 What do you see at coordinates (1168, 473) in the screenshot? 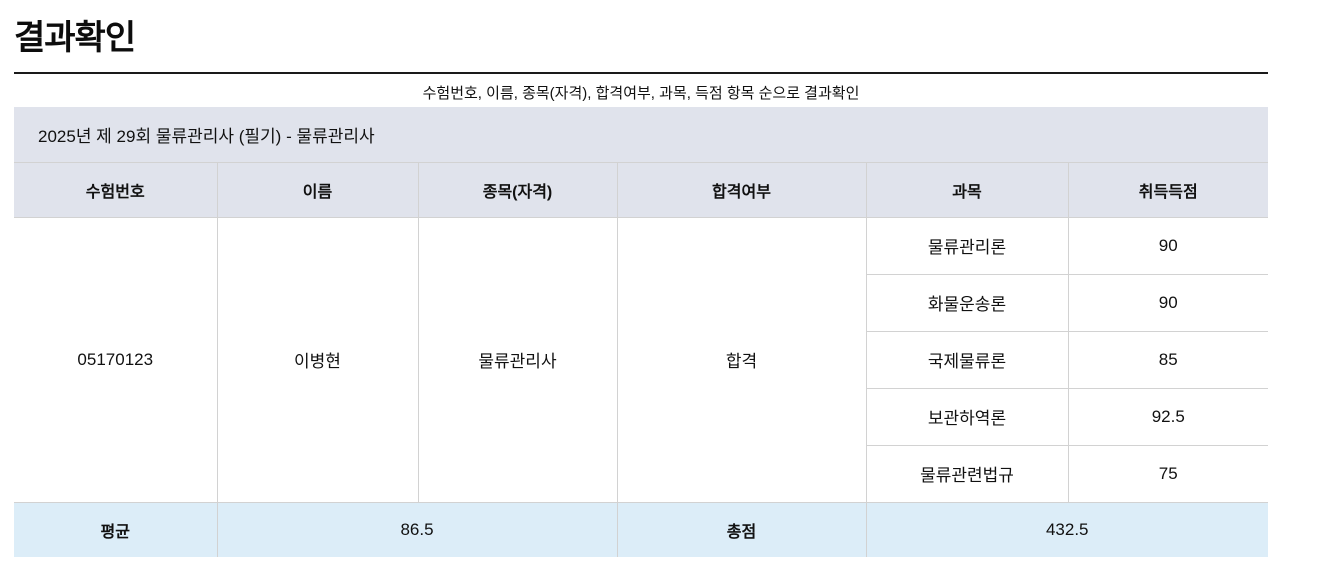
I see `subject-score-cell: 75` at bounding box center [1168, 473].